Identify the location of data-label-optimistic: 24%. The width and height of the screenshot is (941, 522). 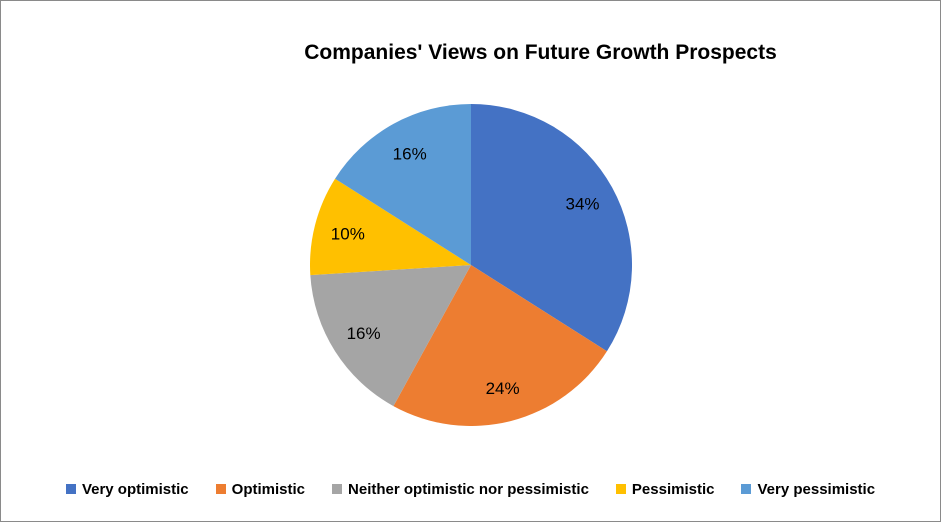
(503, 388).